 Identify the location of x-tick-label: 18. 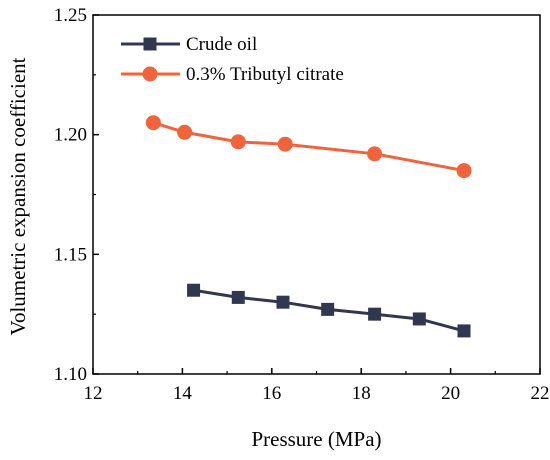
(361, 393).